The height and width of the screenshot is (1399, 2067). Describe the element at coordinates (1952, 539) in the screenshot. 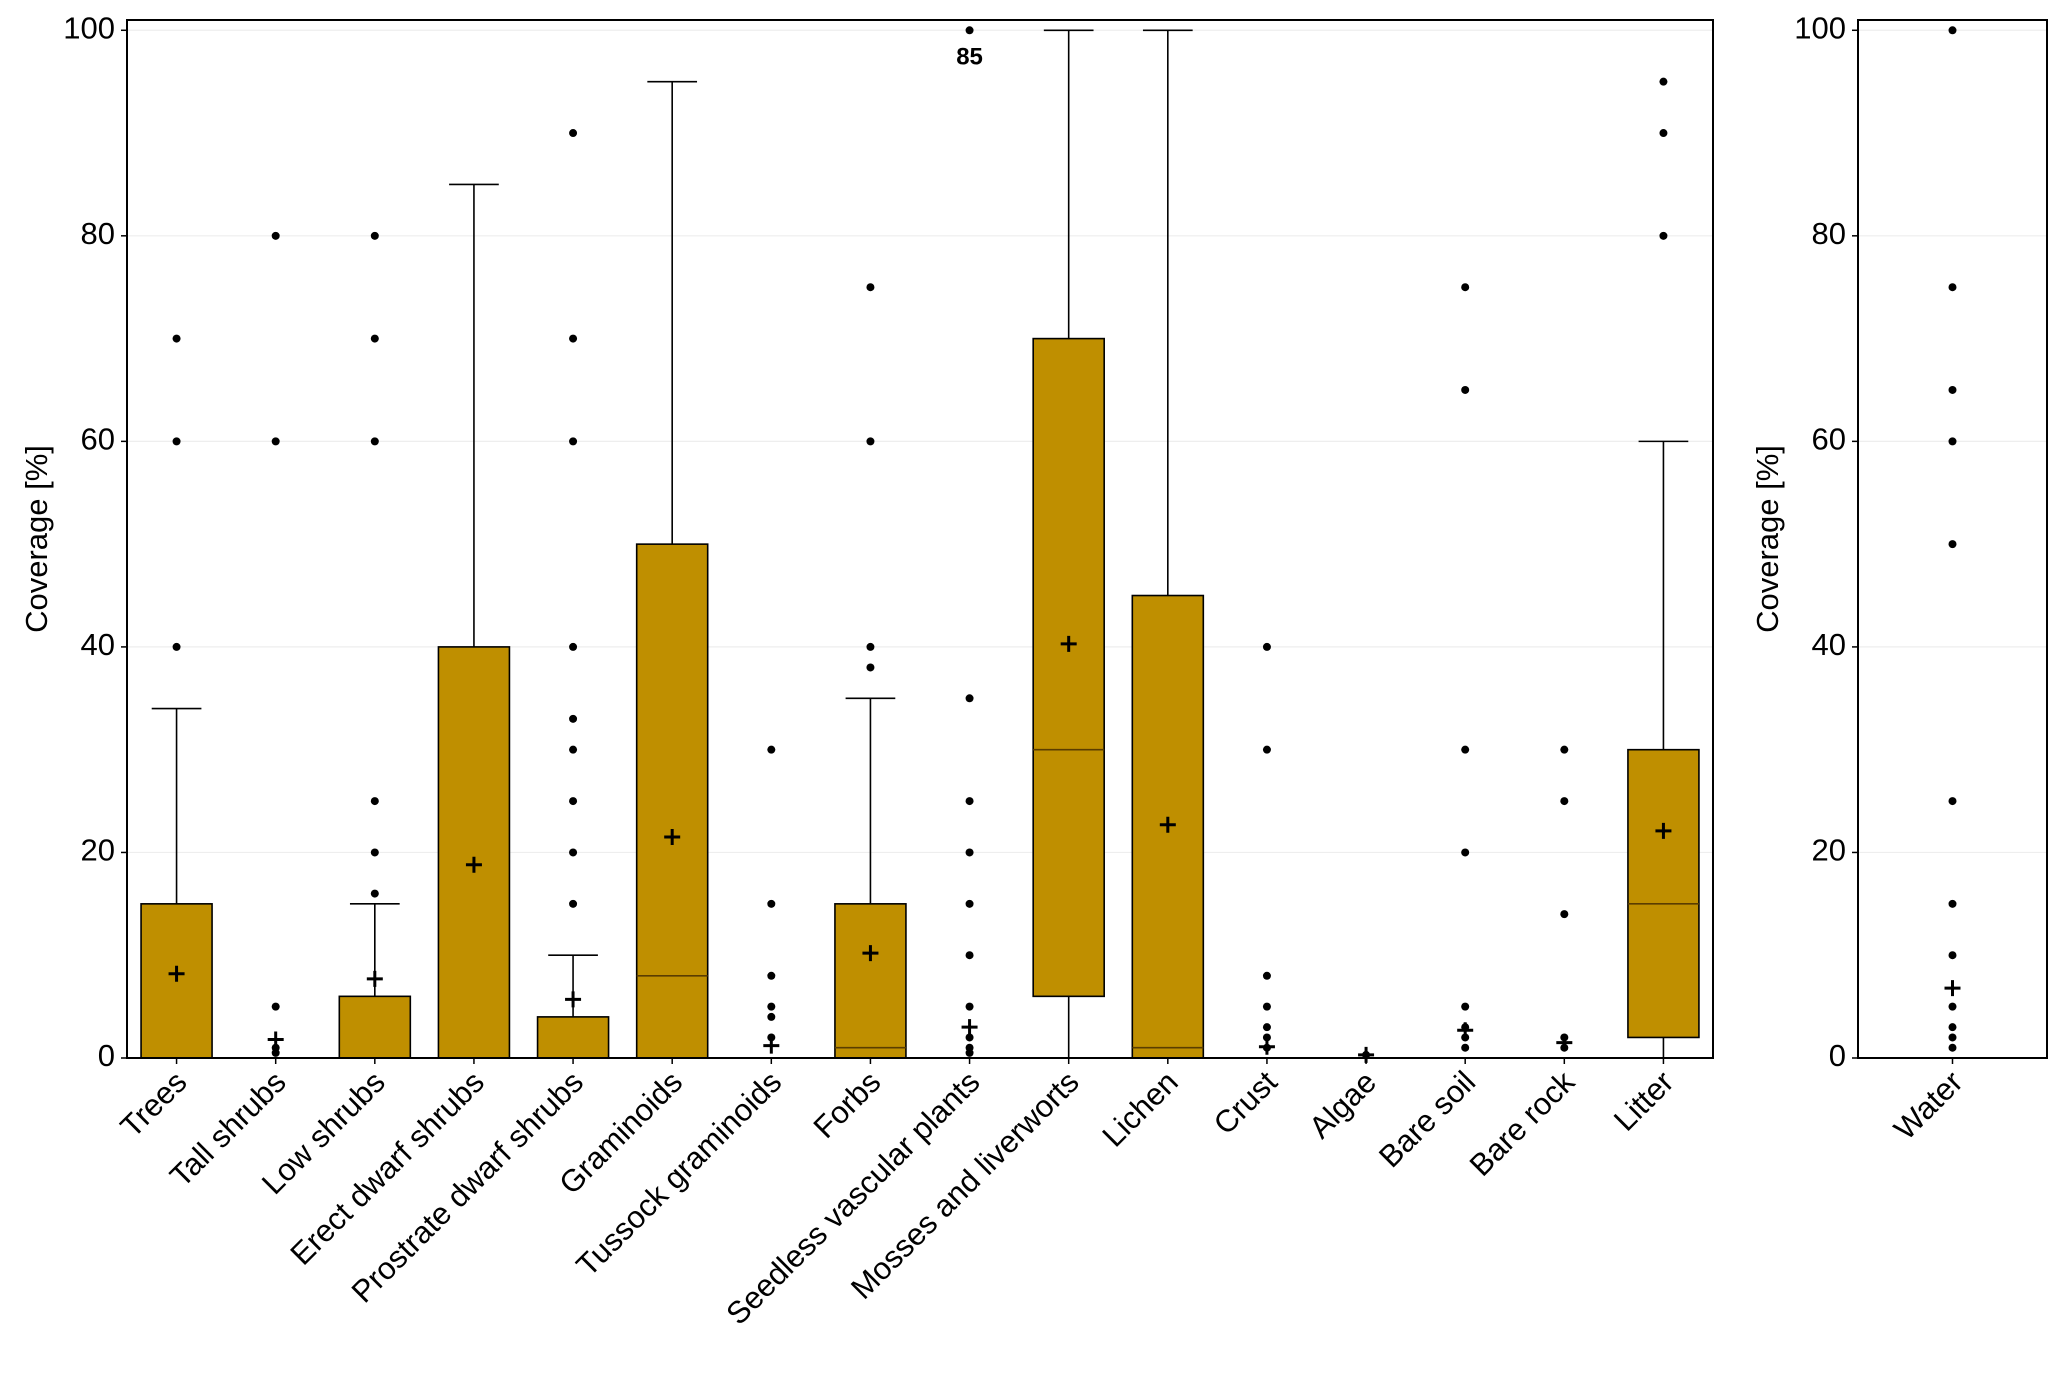

I see `plot-frame` at that location.